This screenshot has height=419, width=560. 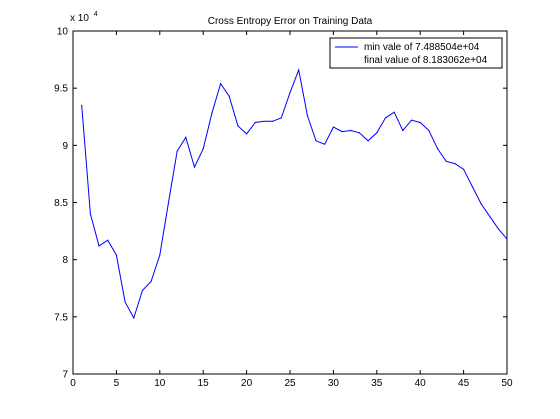 What do you see at coordinates (61, 317) in the screenshot?
I see `y-tick-label: 7.5` at bounding box center [61, 317].